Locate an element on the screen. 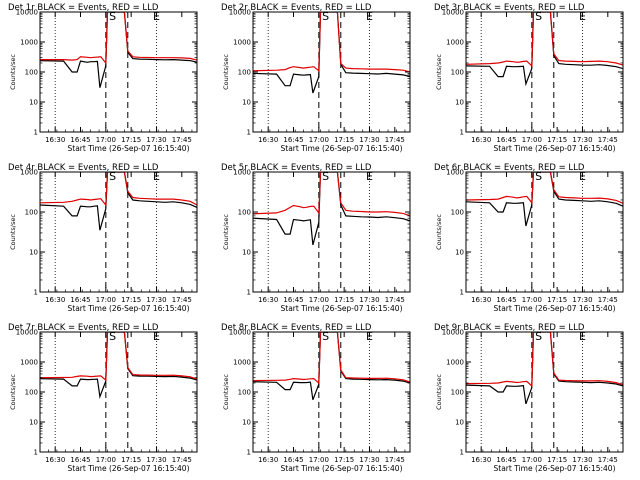 Image resolution: width=640 pixels, height=480 pixels. chart-title: Det 8r BLACK = Events, RED = LLD is located at coordinates (296, 328).